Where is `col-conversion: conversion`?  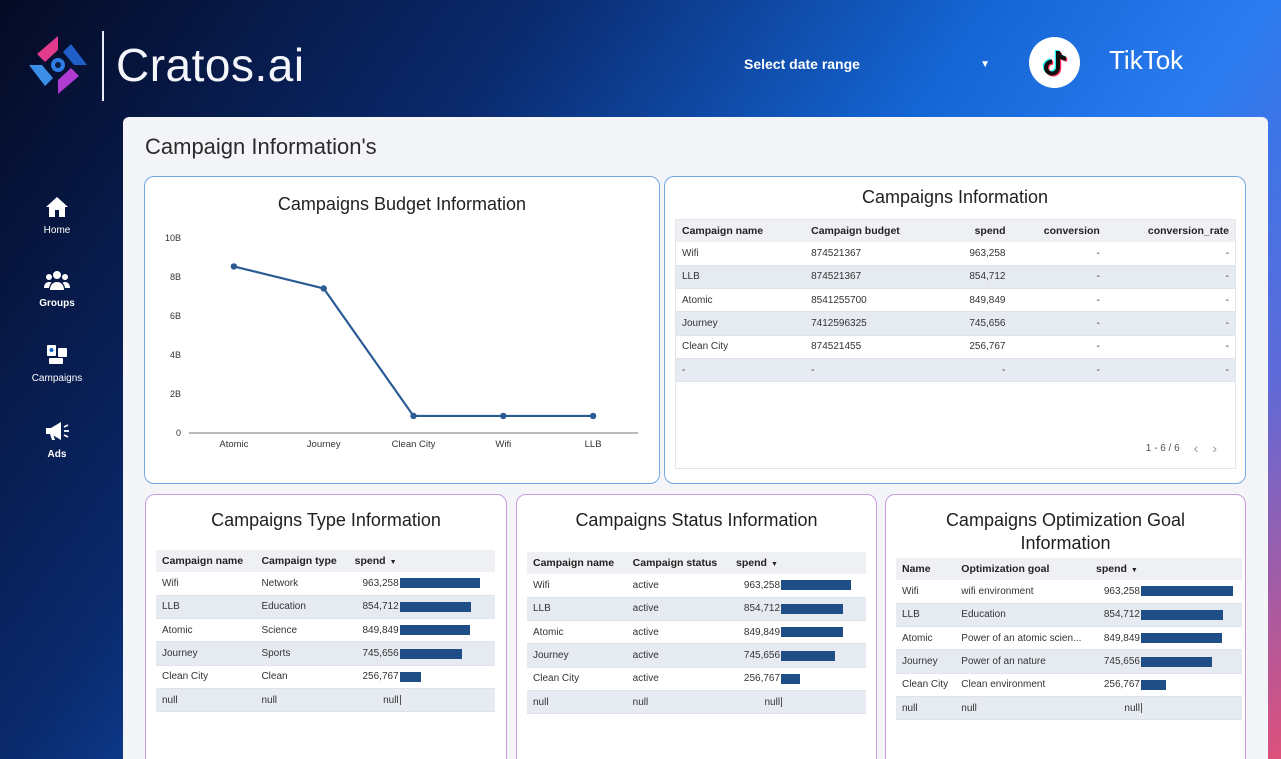
col-conversion: conversion is located at coordinates (1058, 231).